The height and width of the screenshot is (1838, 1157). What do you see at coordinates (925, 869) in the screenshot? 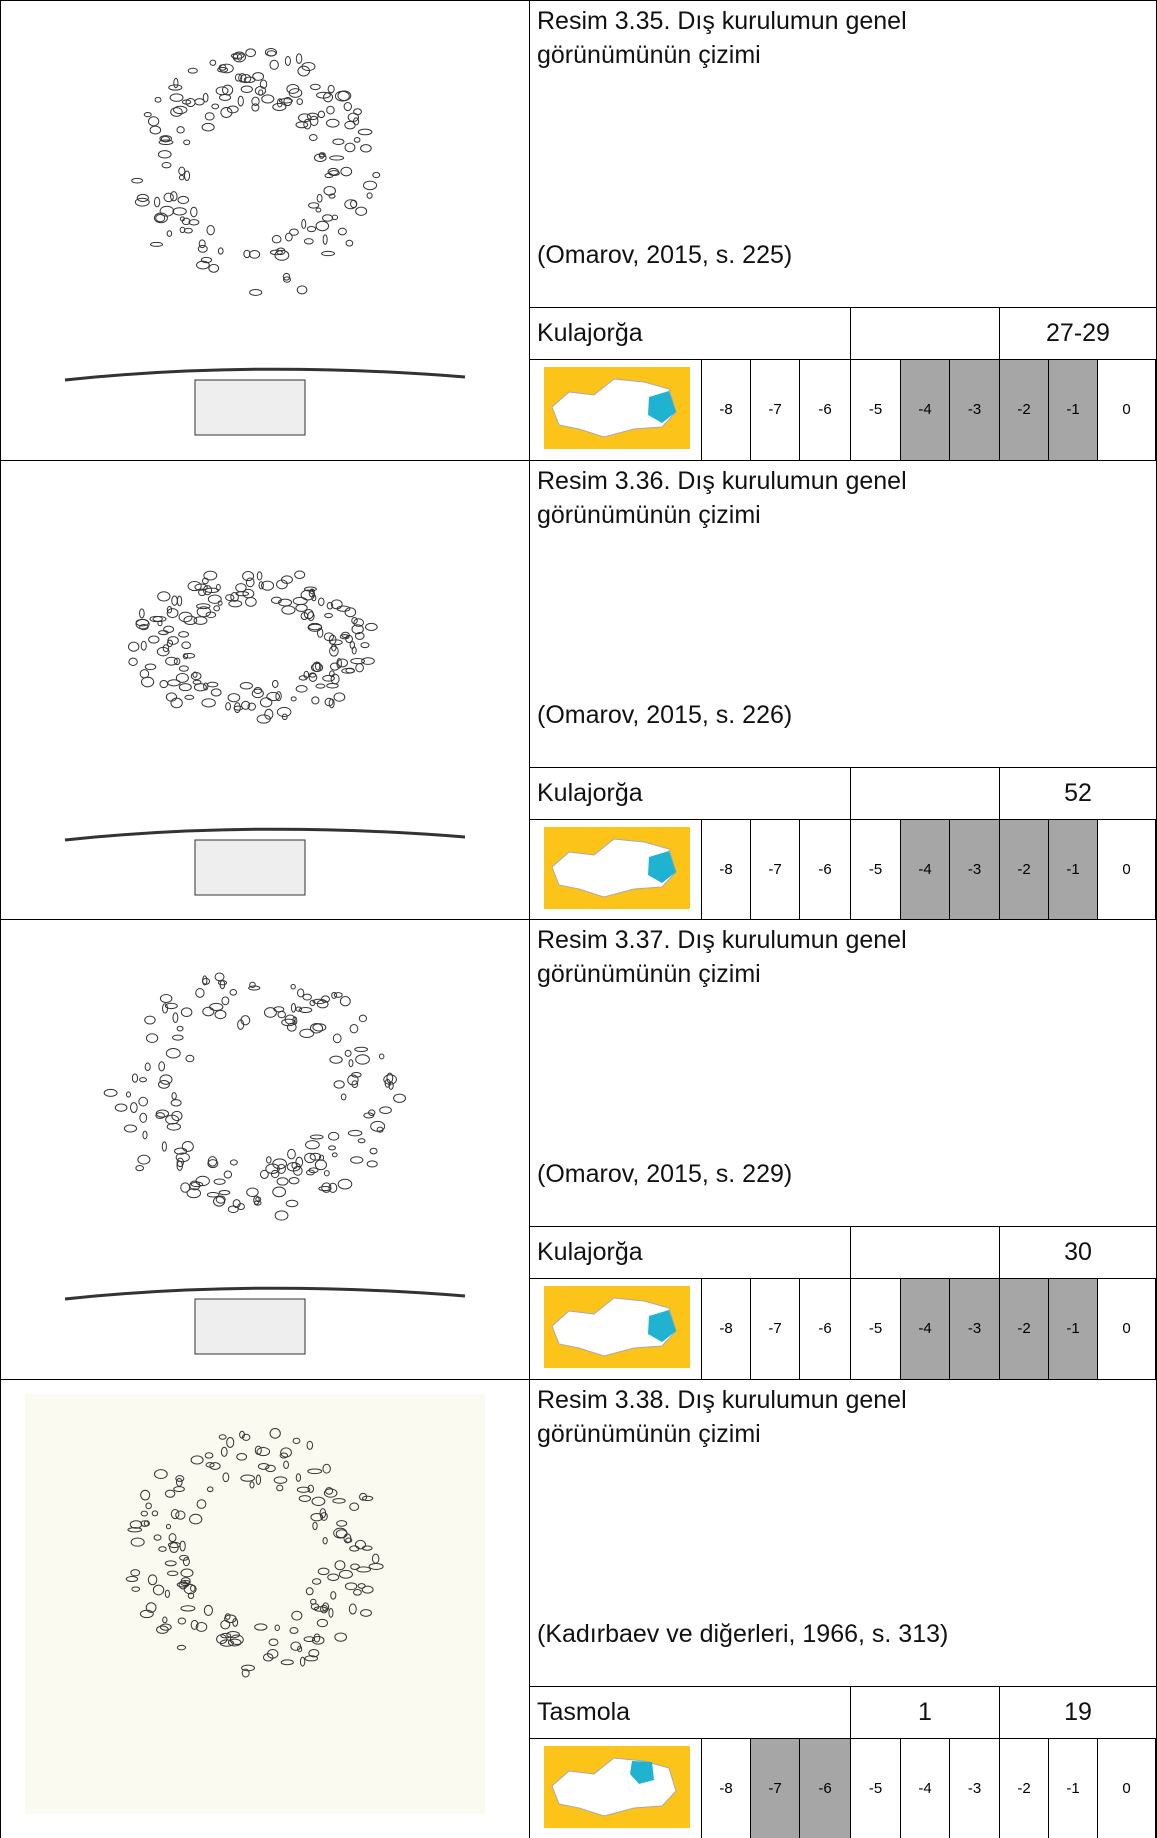
I see `scale-cell: -4` at bounding box center [925, 869].